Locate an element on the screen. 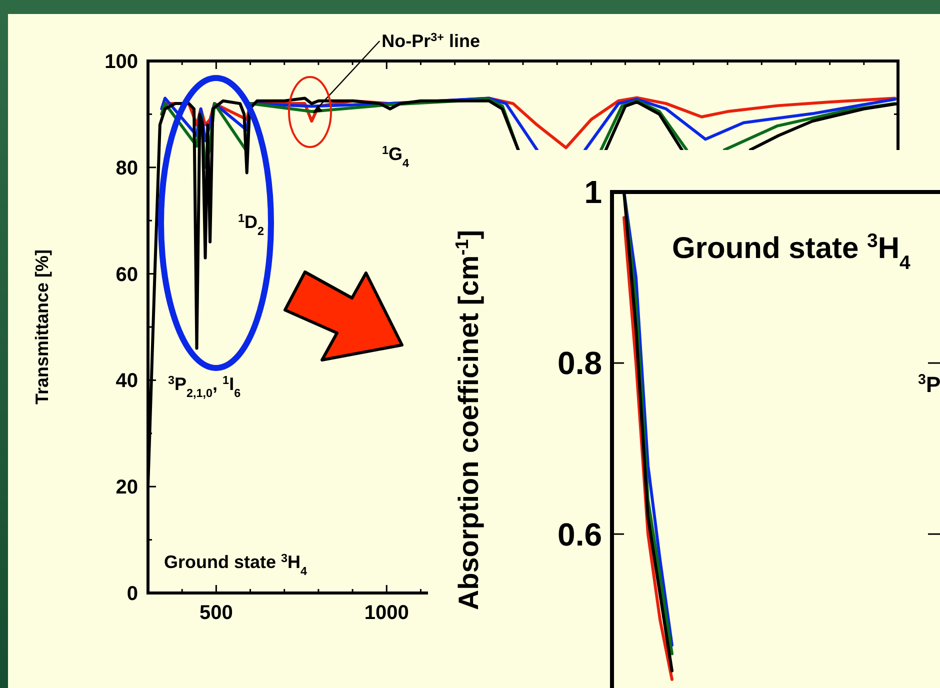  y-tick-label: 1 is located at coordinates (593, 192).